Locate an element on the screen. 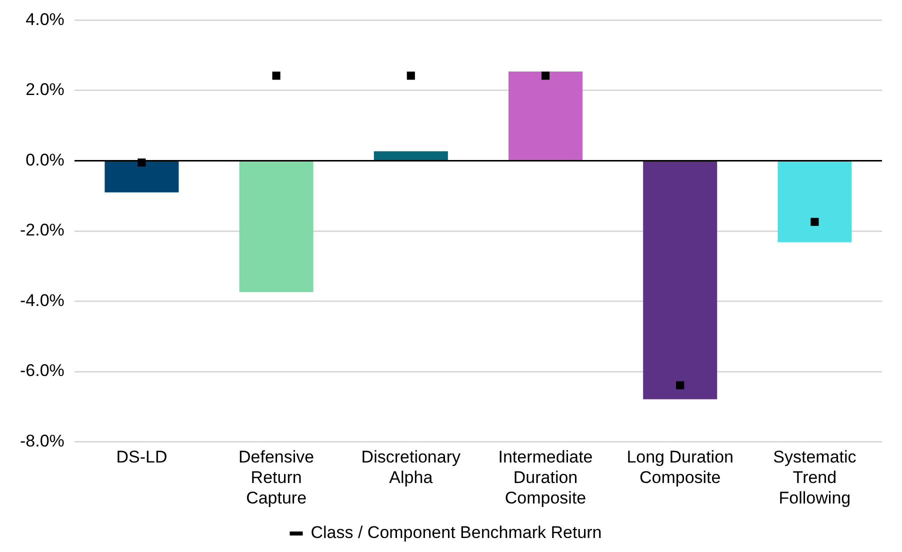 This screenshot has height=552, width=902. x-tick-label: Discretionary Alpha is located at coordinates (411, 468).